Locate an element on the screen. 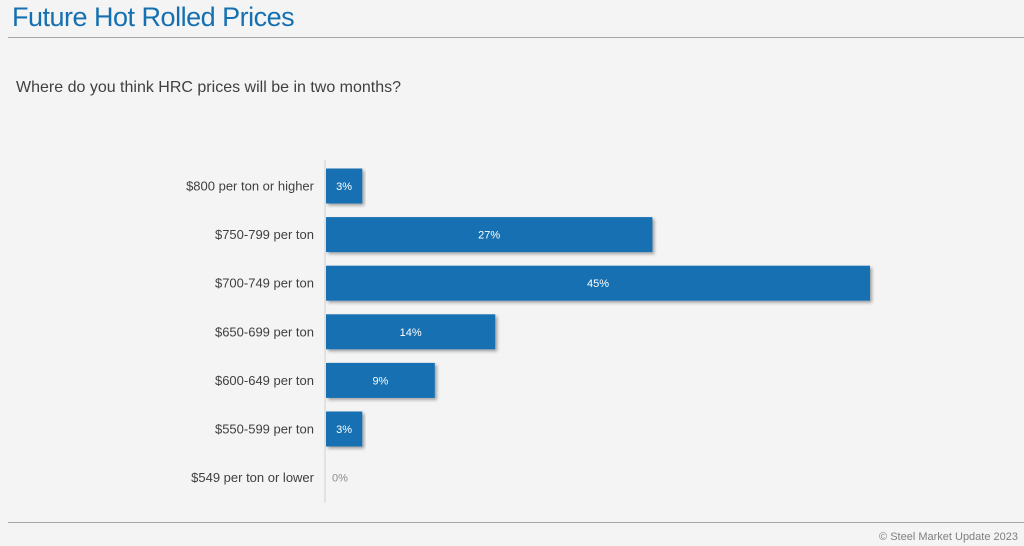  page-title: Future Hot Rolled Prices is located at coordinates (153, 17).